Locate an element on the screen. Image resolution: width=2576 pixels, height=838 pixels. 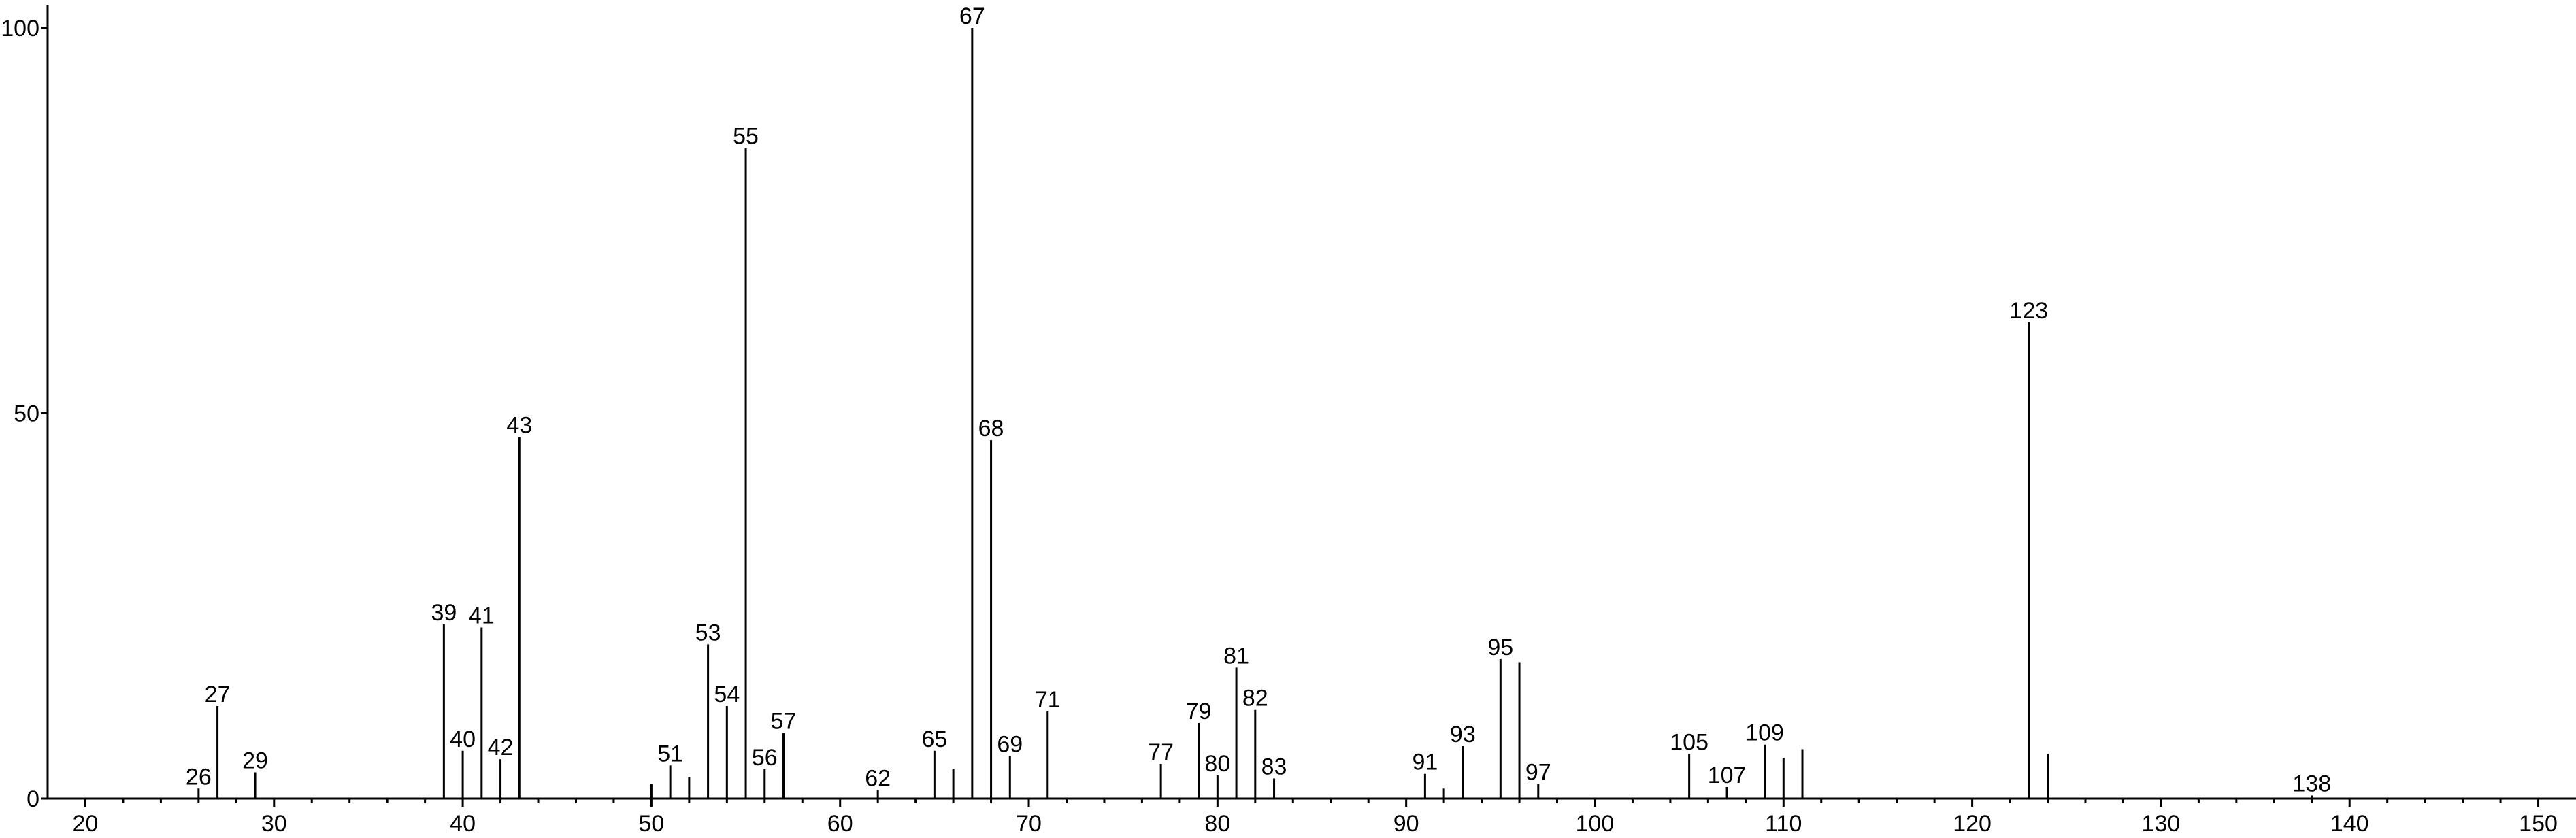
x-tick-label: 120 is located at coordinates (1973, 824).